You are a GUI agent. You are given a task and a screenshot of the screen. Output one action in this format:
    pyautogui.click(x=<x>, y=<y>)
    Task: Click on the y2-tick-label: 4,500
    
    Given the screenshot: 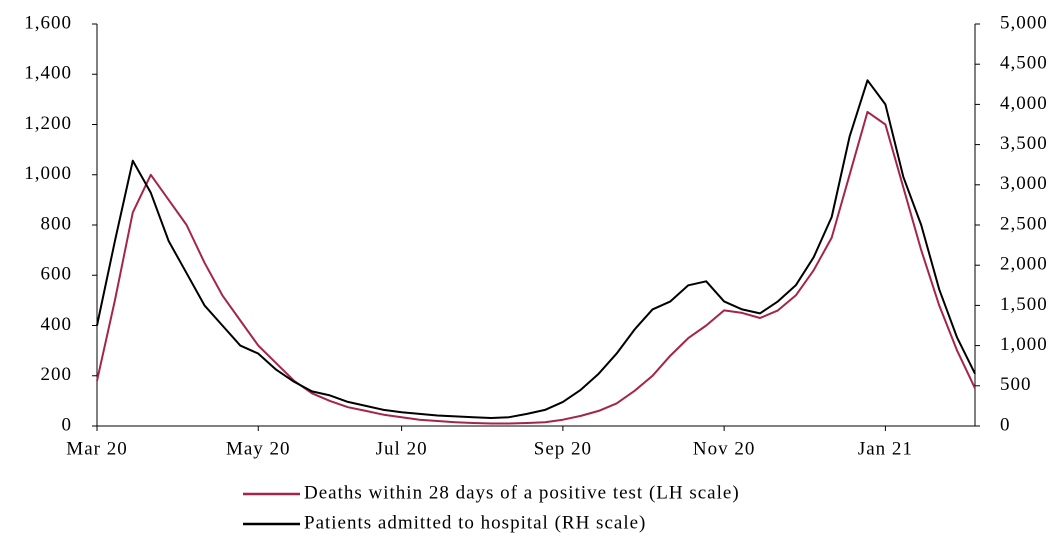 What is the action you would take?
    pyautogui.click(x=1024, y=63)
    